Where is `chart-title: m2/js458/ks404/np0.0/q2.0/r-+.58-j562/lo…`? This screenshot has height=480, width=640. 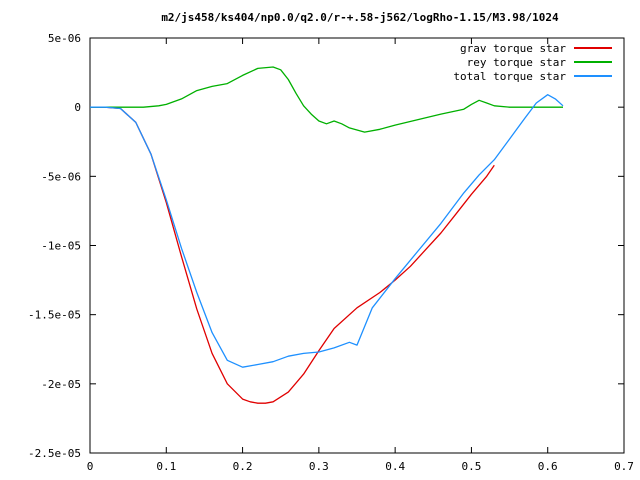 chart-title: m2/js458/ks404/np0.0/q2.0/r-+.58-j562/lo… is located at coordinates (360, 17).